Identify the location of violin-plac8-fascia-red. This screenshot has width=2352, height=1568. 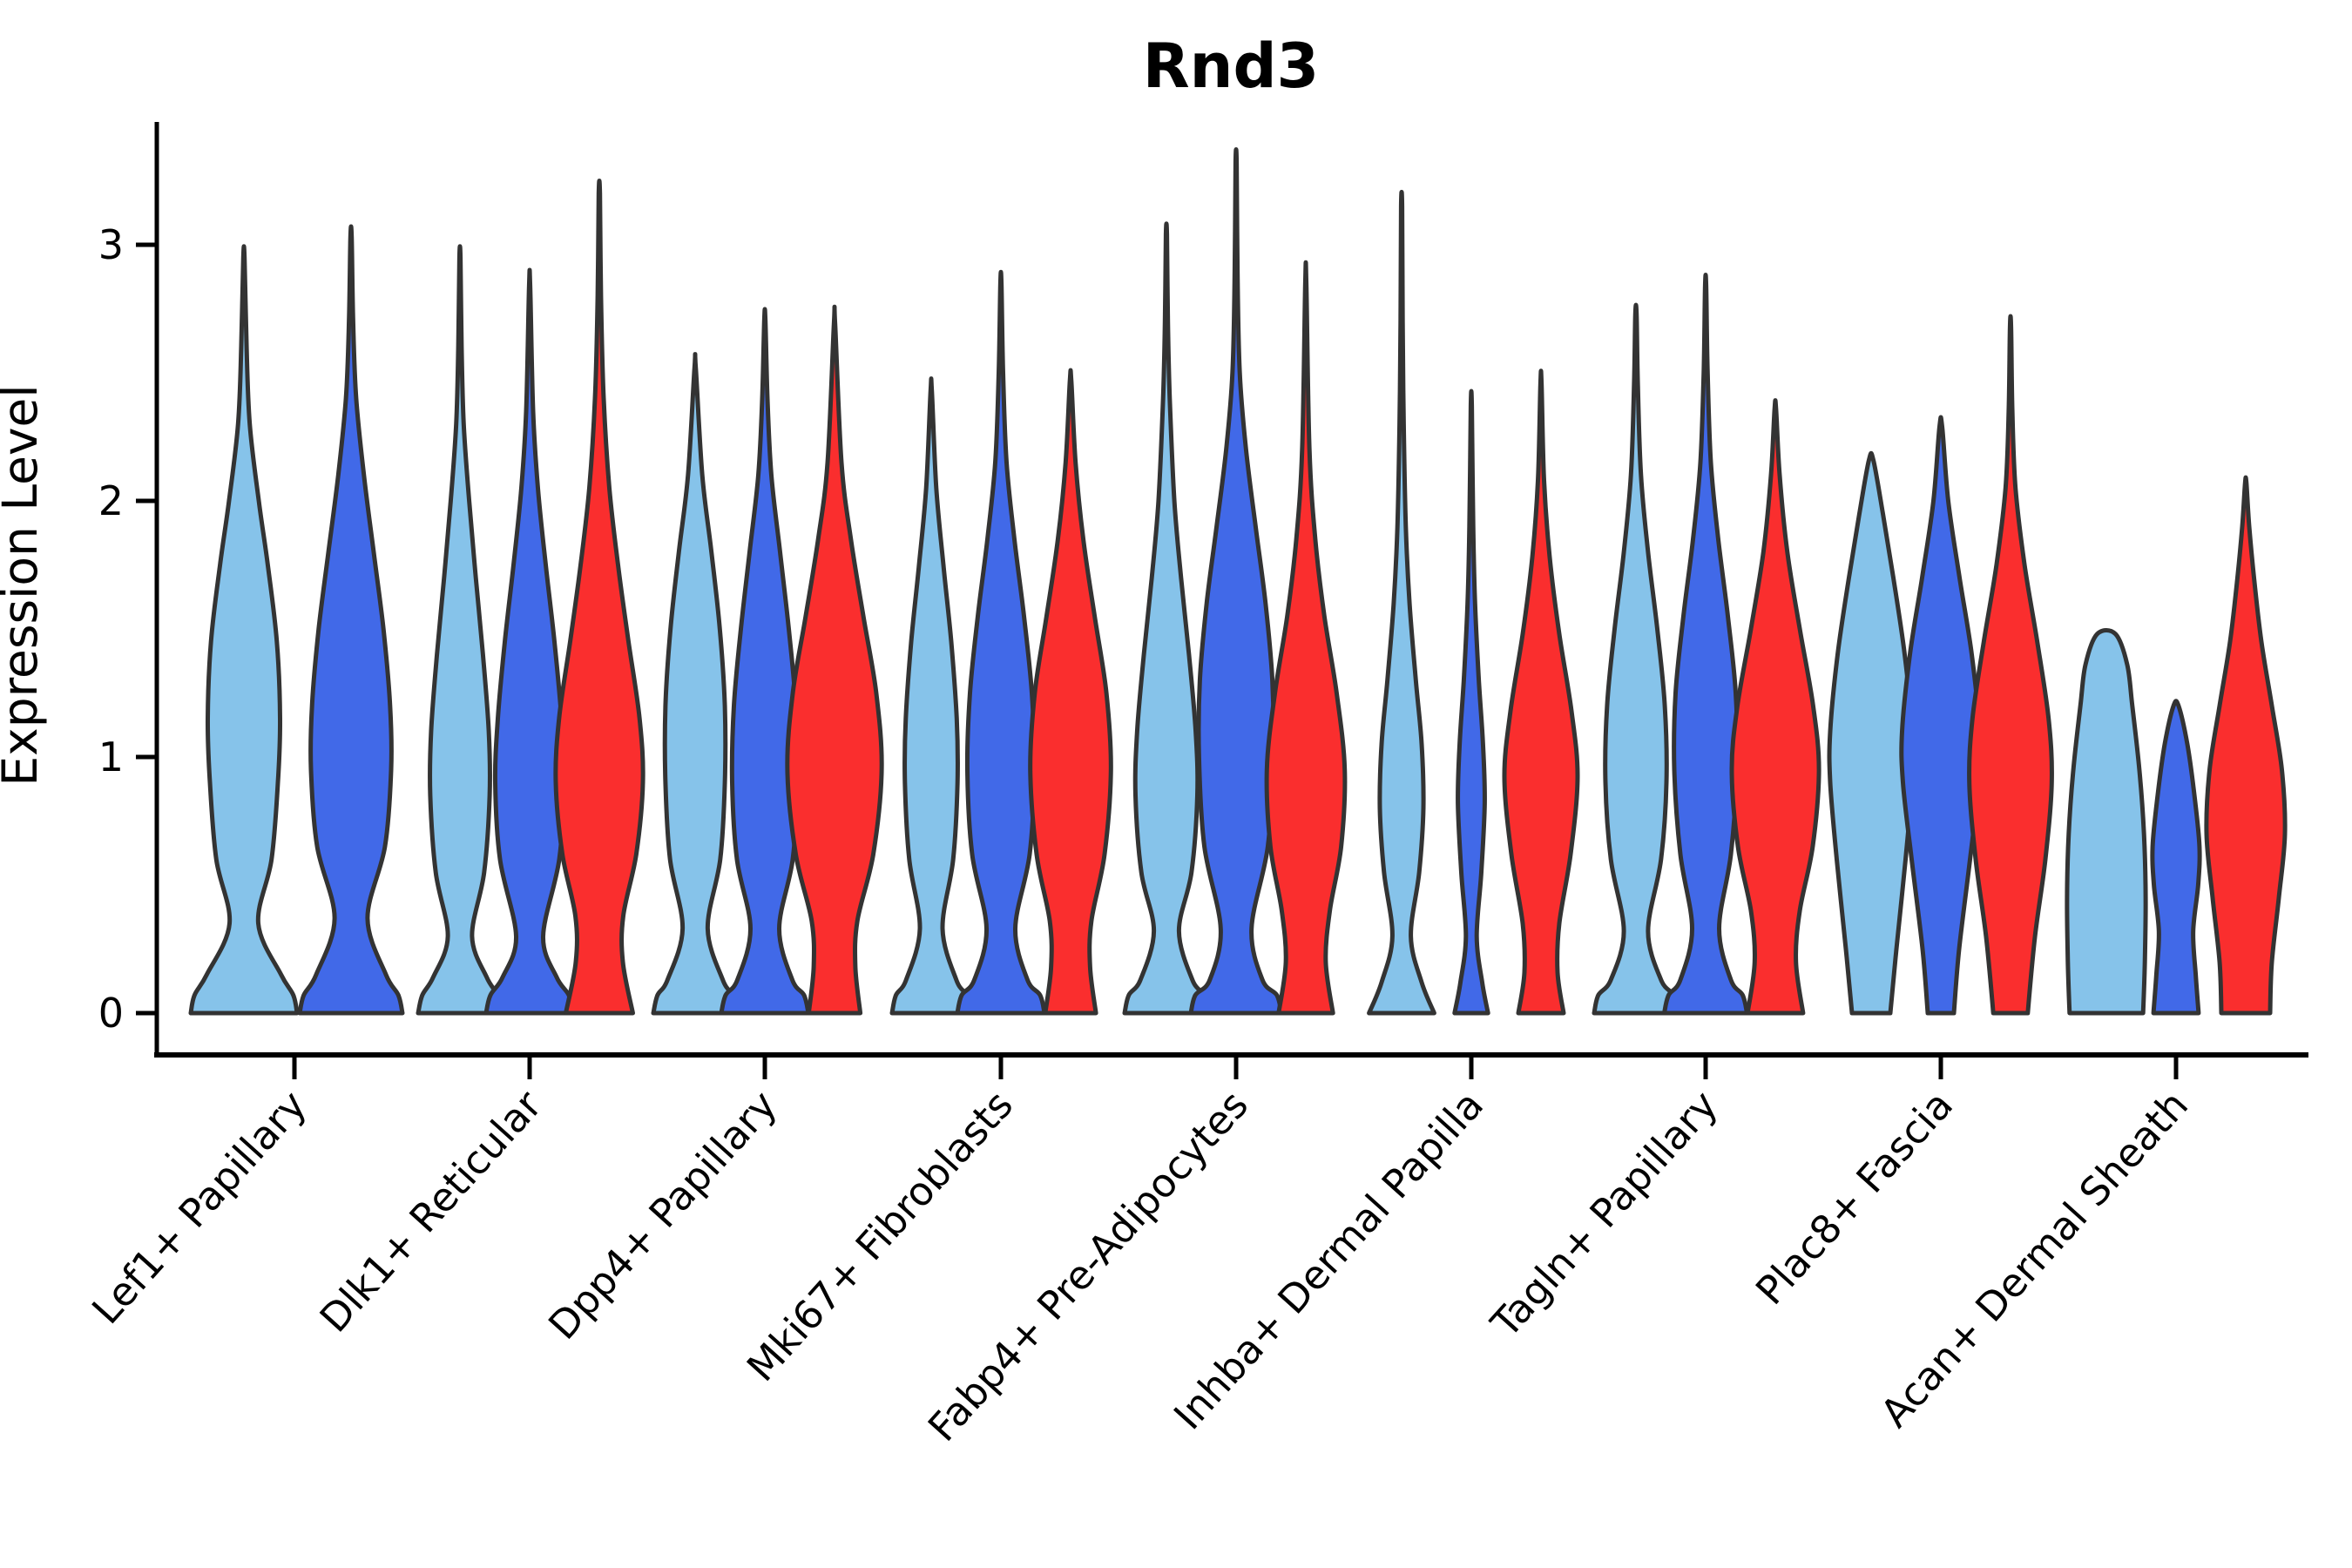
(2010, 665).